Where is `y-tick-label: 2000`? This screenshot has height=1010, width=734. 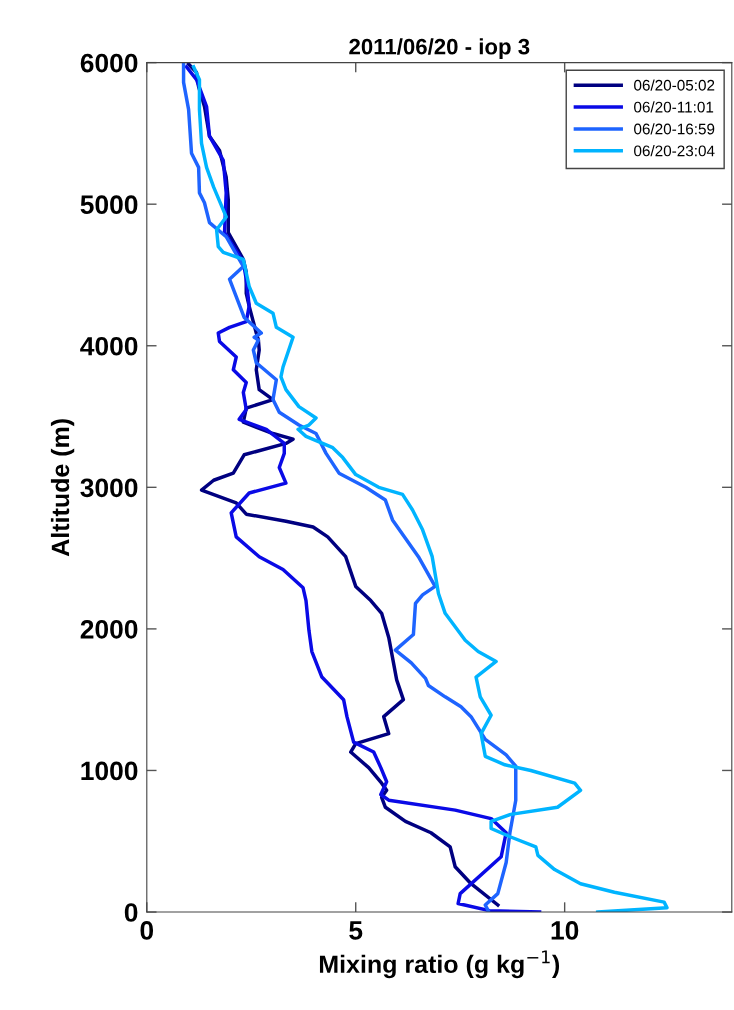 y-tick-label: 2000 is located at coordinates (109, 629).